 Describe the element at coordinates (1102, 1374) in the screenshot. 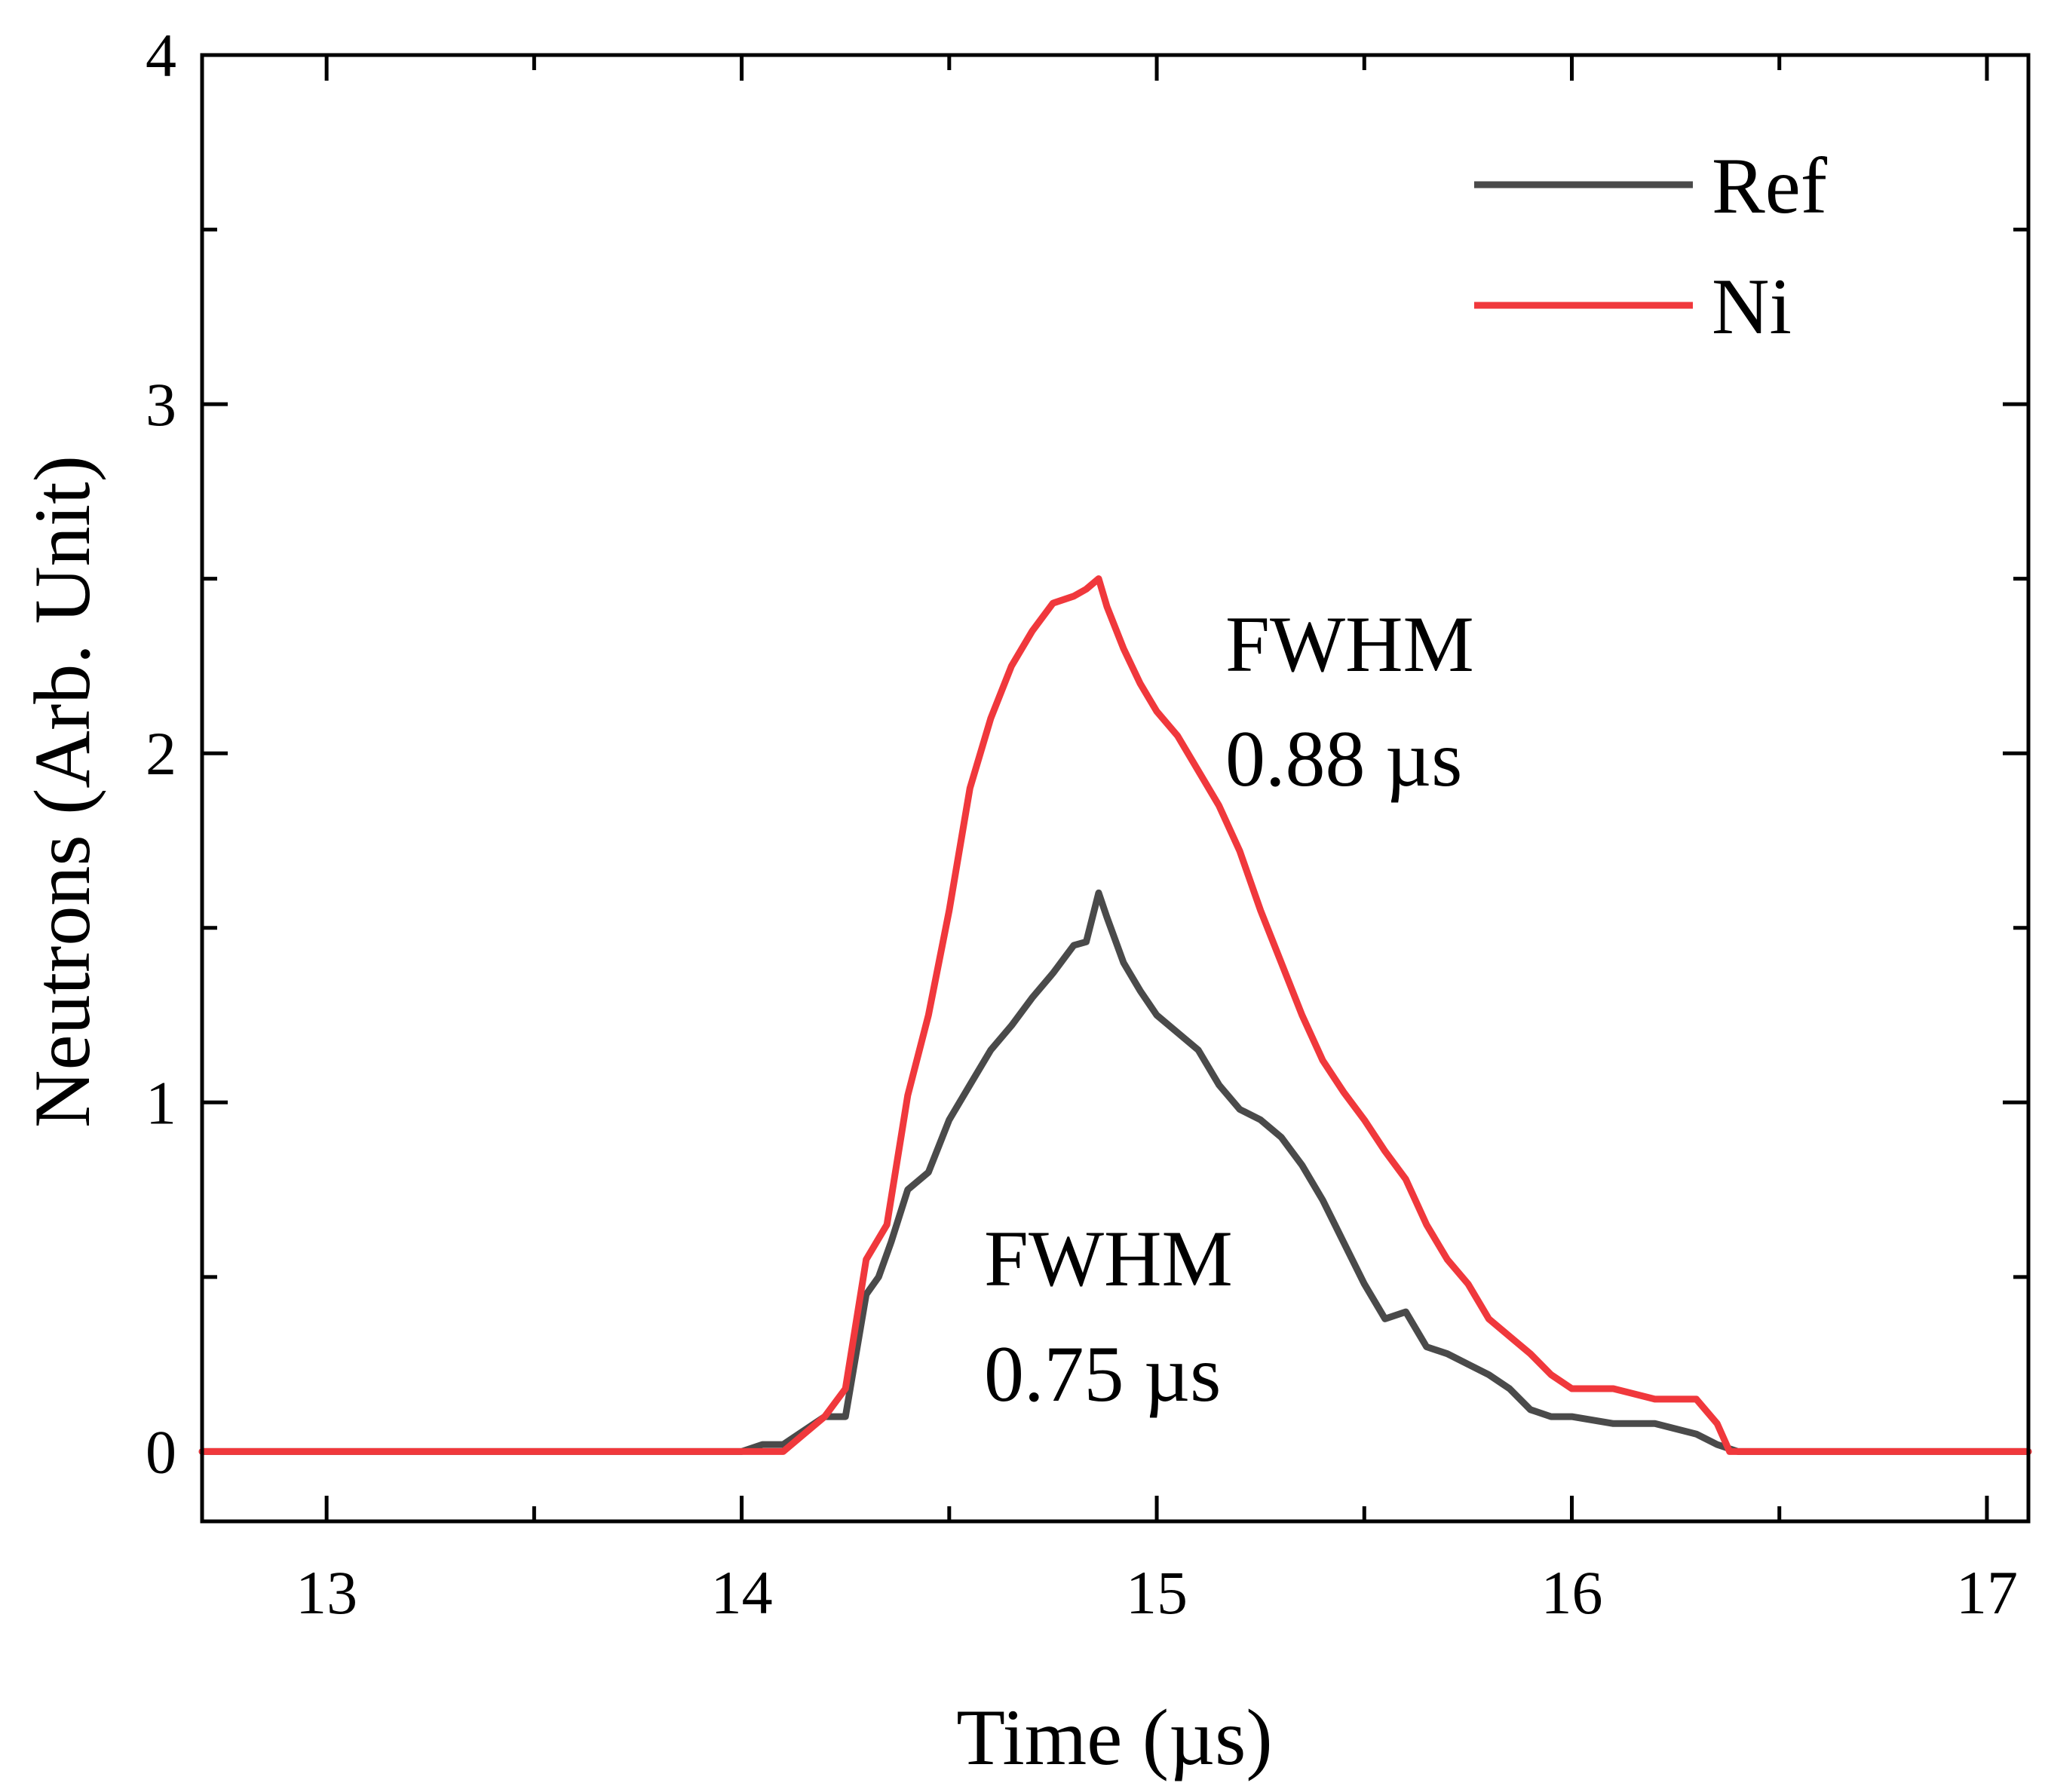

I see `annotation-ref-line2: 0.75 µs` at that location.